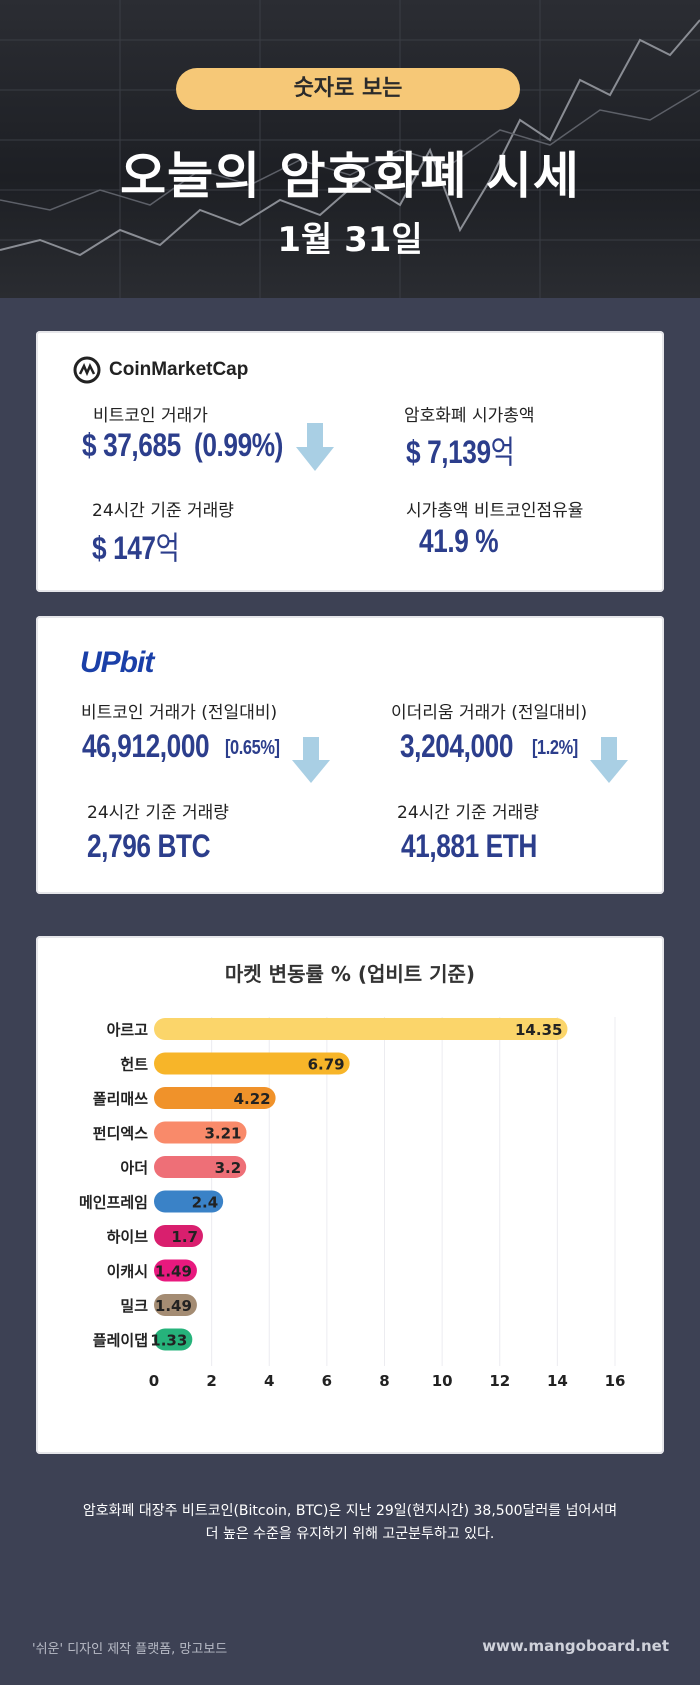 The width and height of the screenshot is (700, 1685). I want to click on category-label: 헌트, so click(134, 1065).